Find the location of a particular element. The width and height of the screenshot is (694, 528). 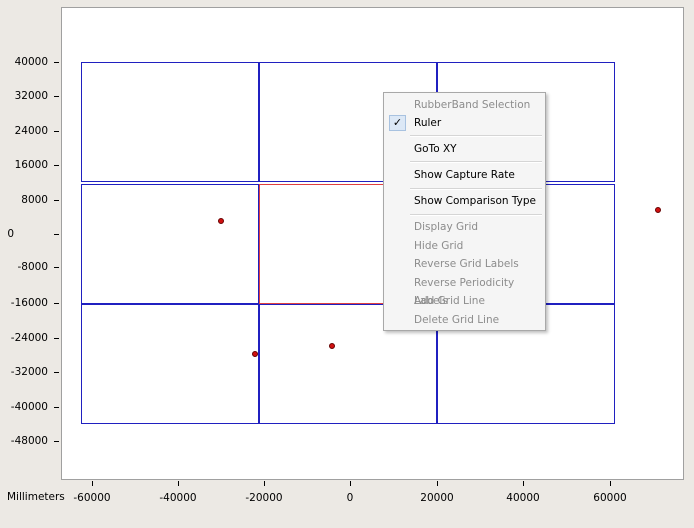

y-tick-label: 32000 is located at coordinates (31, 96).